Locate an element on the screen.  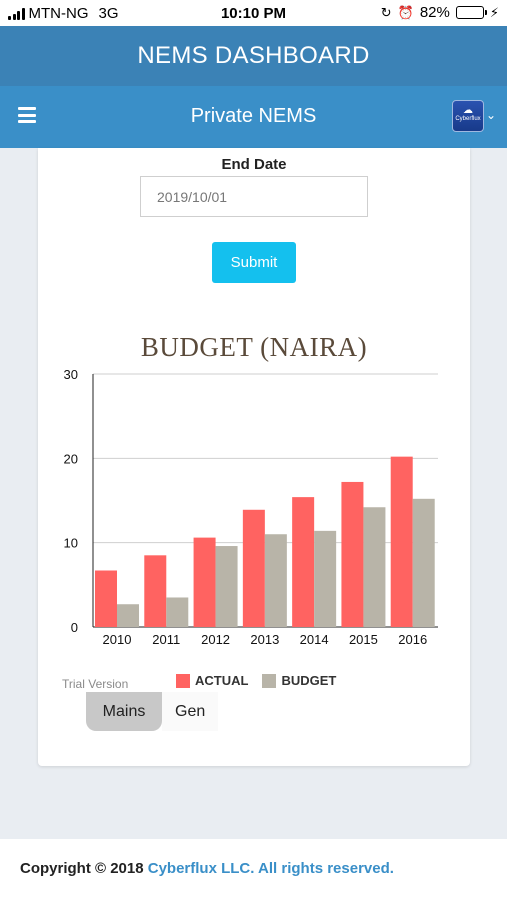
clock: 10:10 PM is located at coordinates (253, 13).